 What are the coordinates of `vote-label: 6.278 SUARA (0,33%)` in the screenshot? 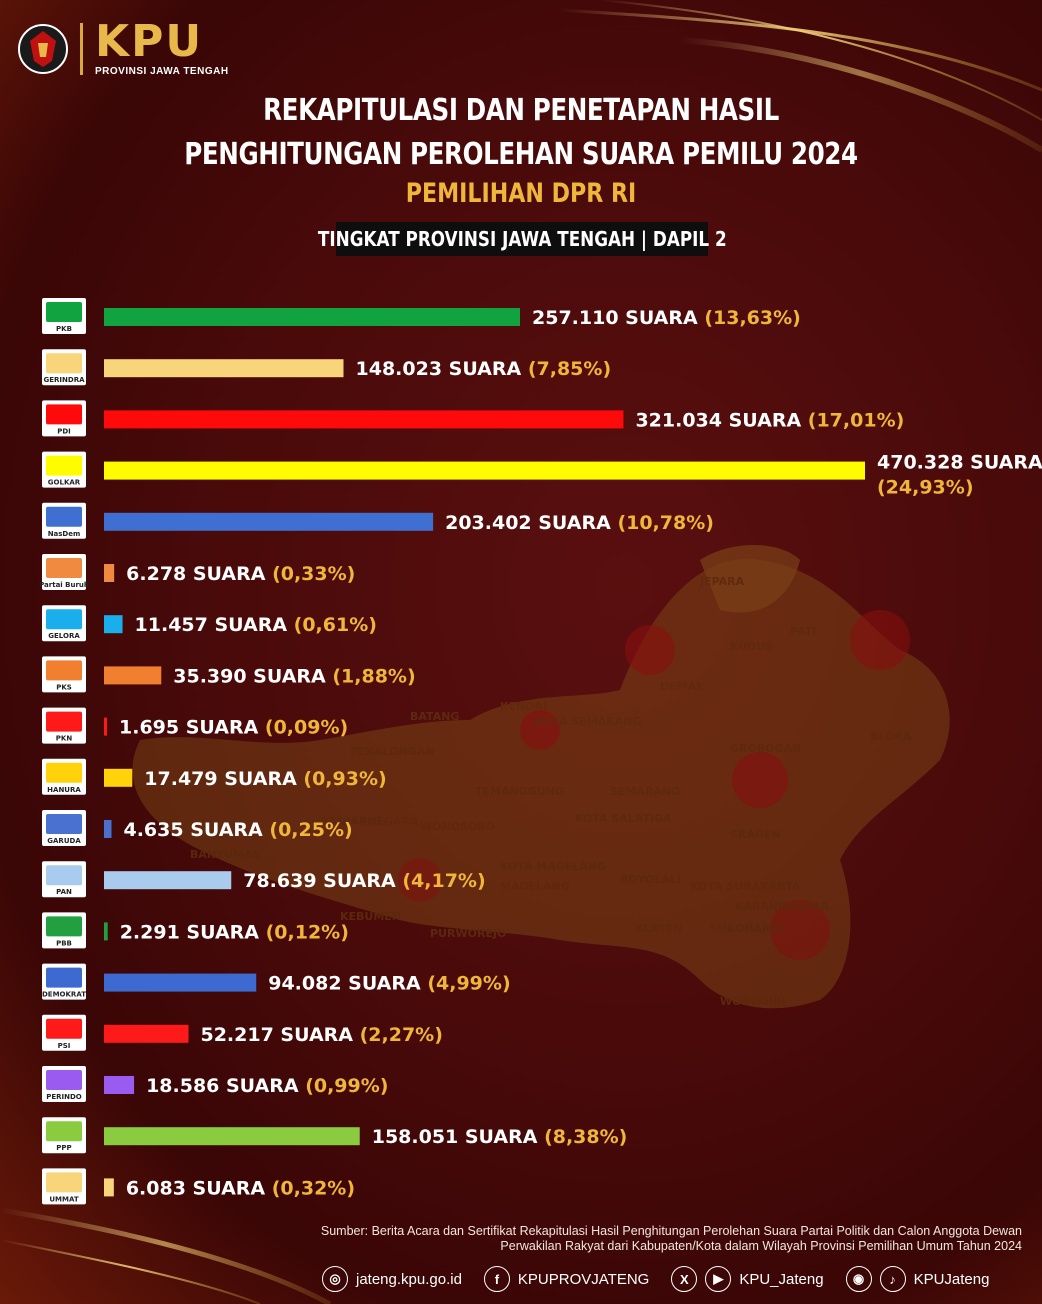 It's located at (240, 574).